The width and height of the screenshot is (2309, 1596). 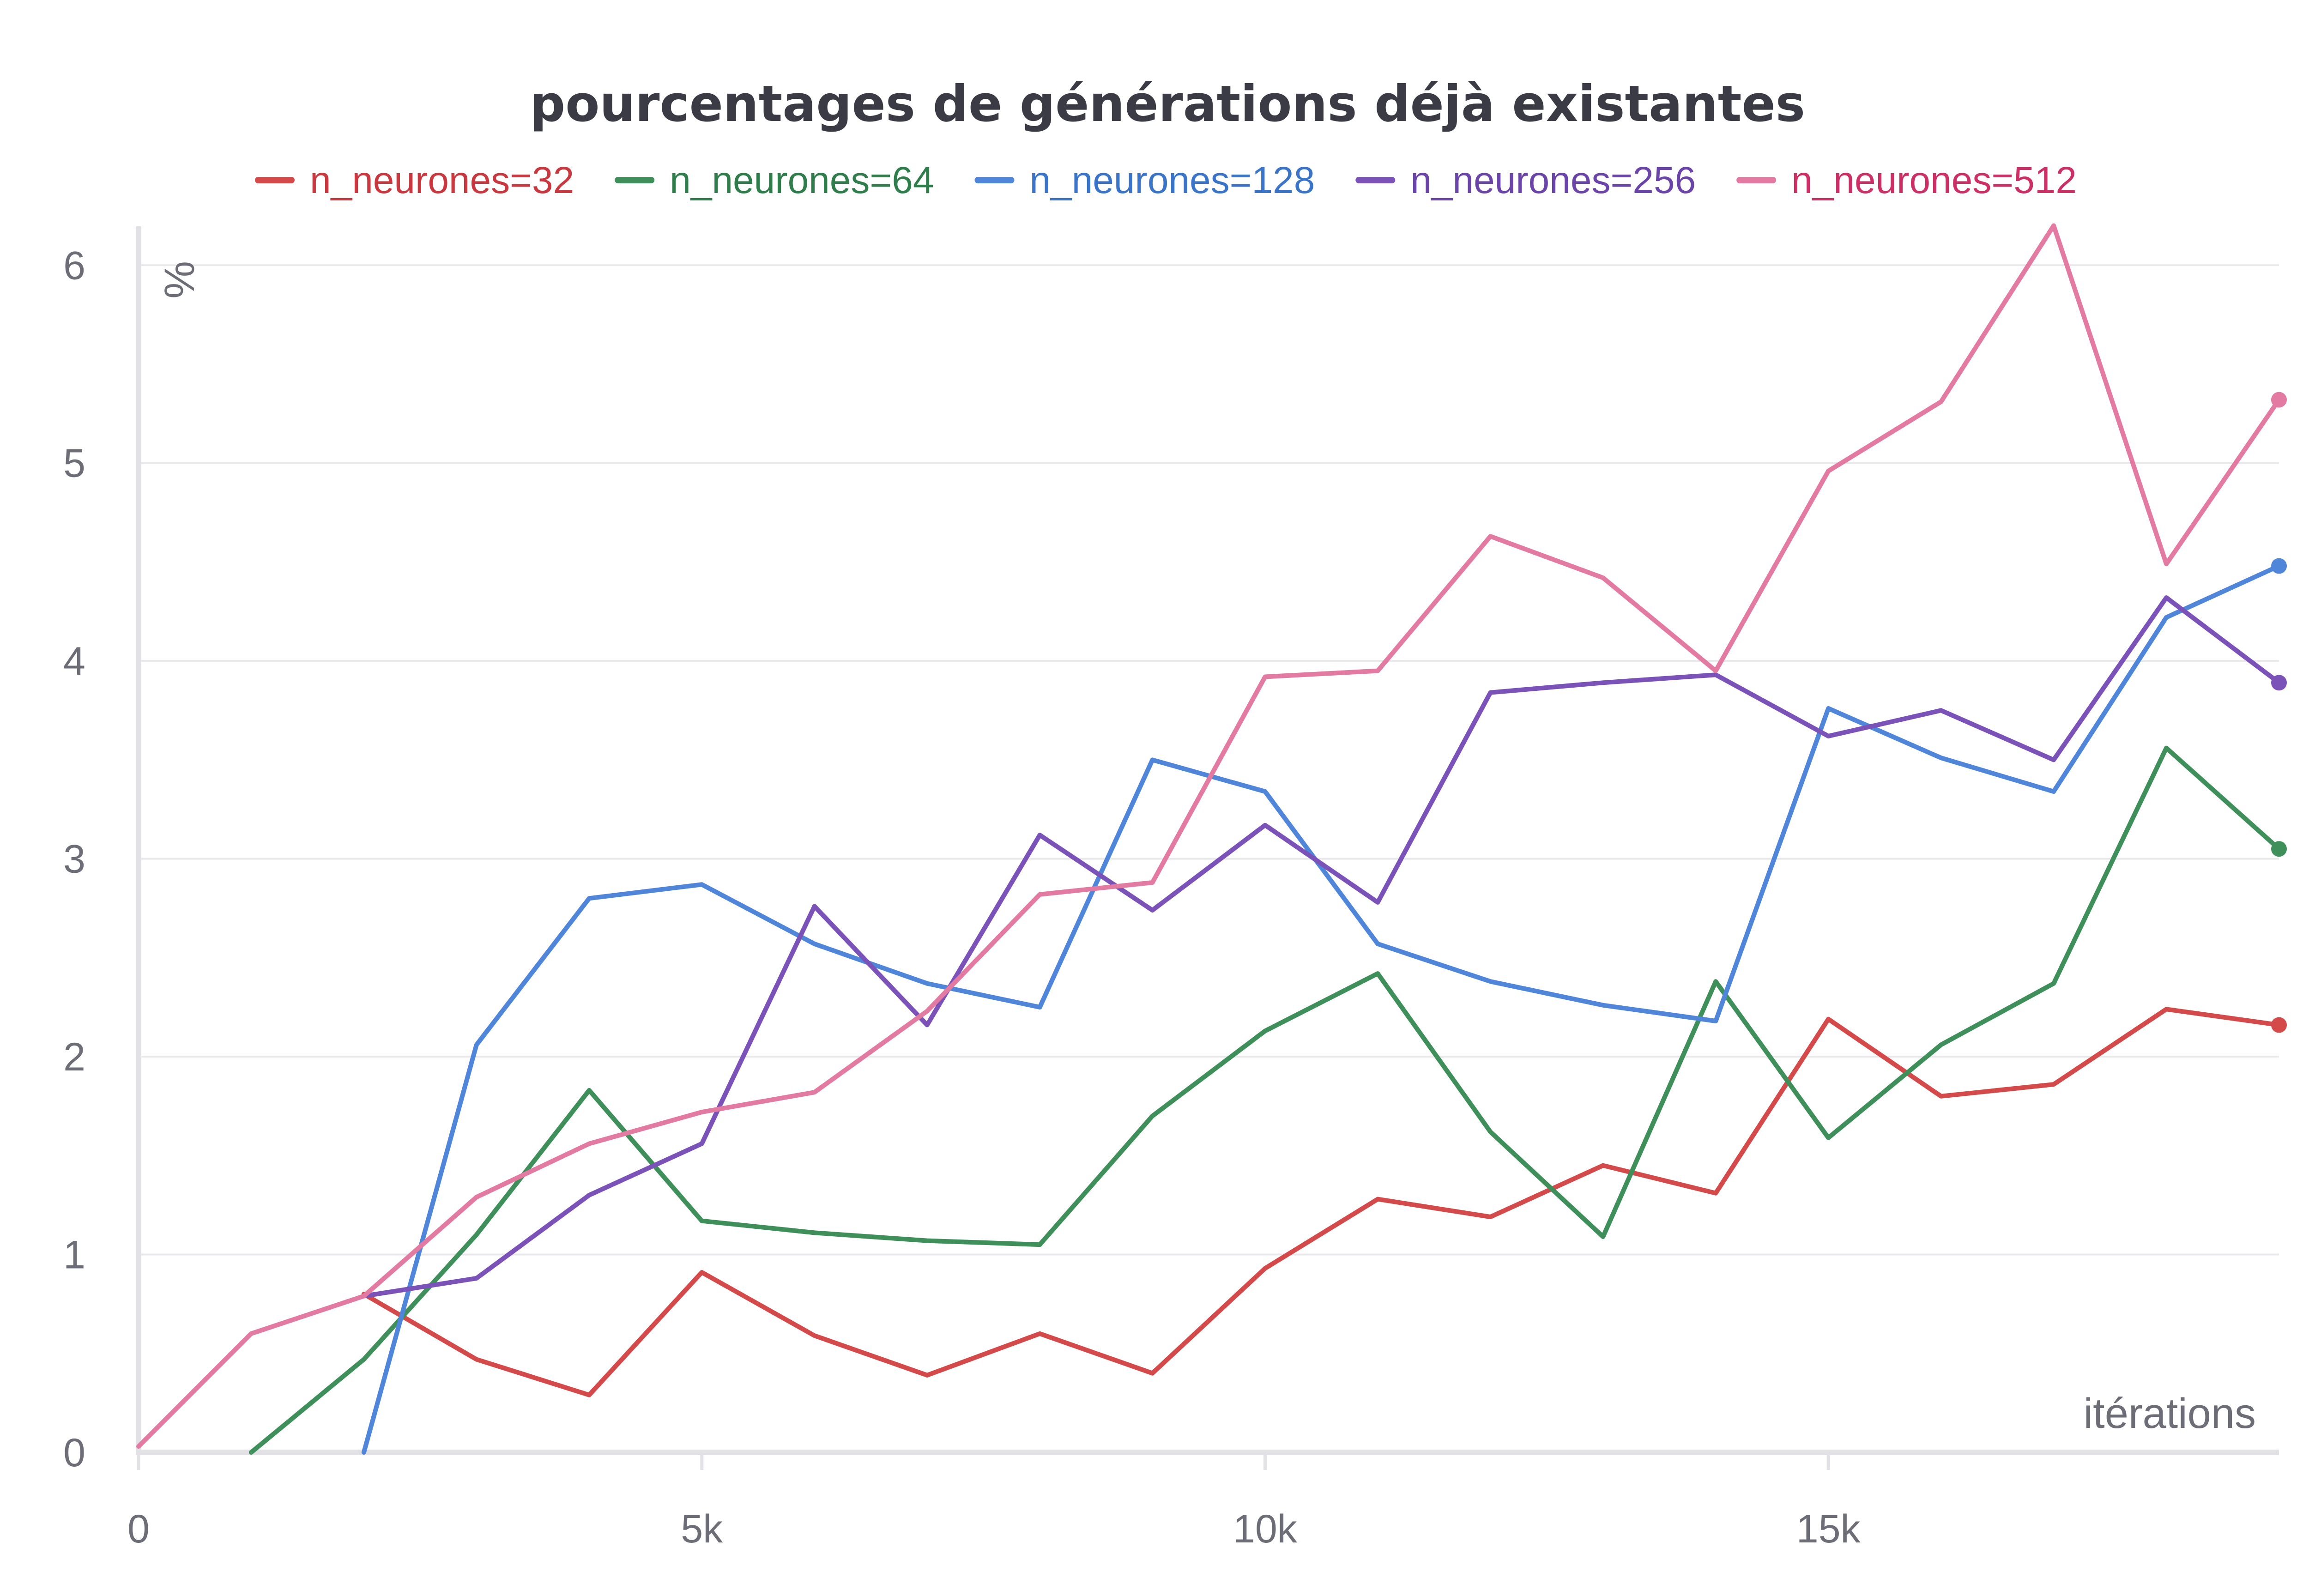 I want to click on legend-label: n_neurones=512, so click(x=1934, y=180).